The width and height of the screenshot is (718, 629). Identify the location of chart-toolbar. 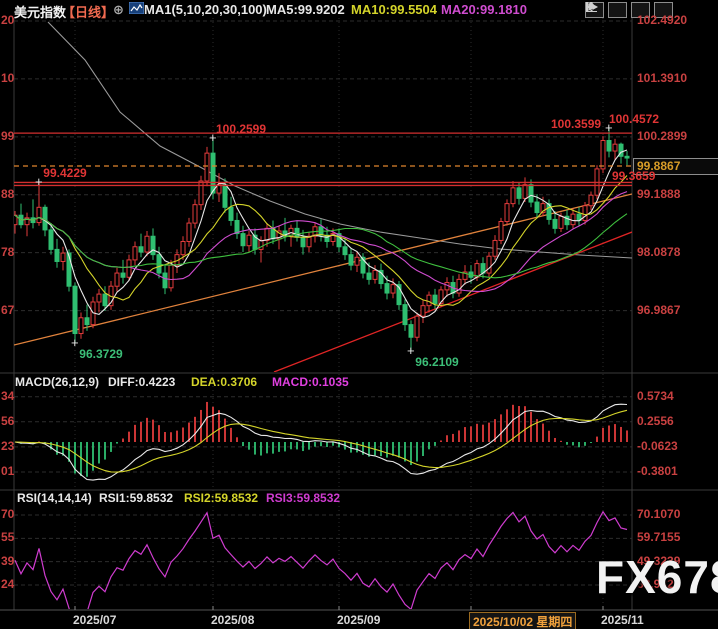
(629, 10).